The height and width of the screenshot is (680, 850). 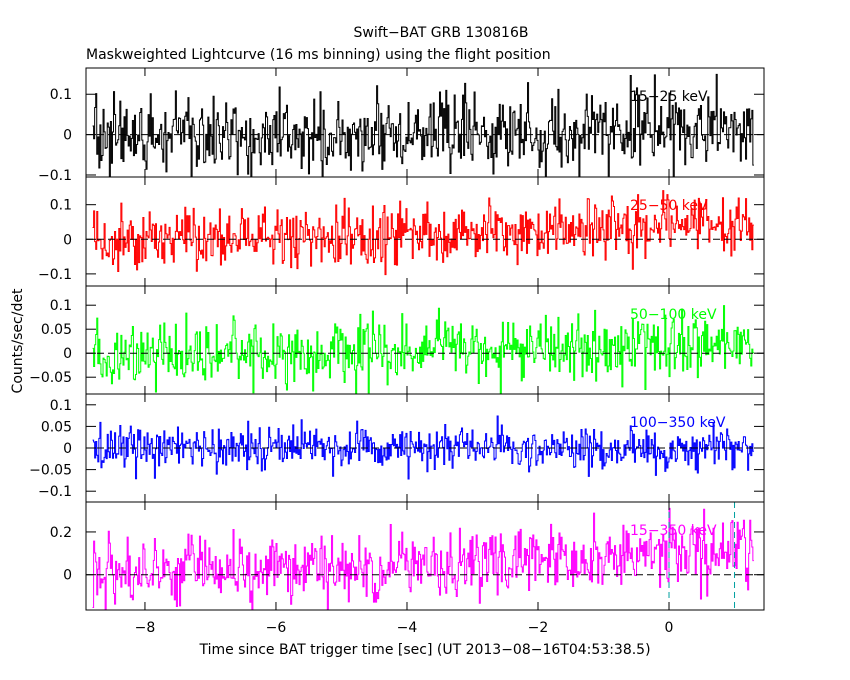 I want to click on y-tick-label-2-3: 0.1, so click(x=61, y=206).